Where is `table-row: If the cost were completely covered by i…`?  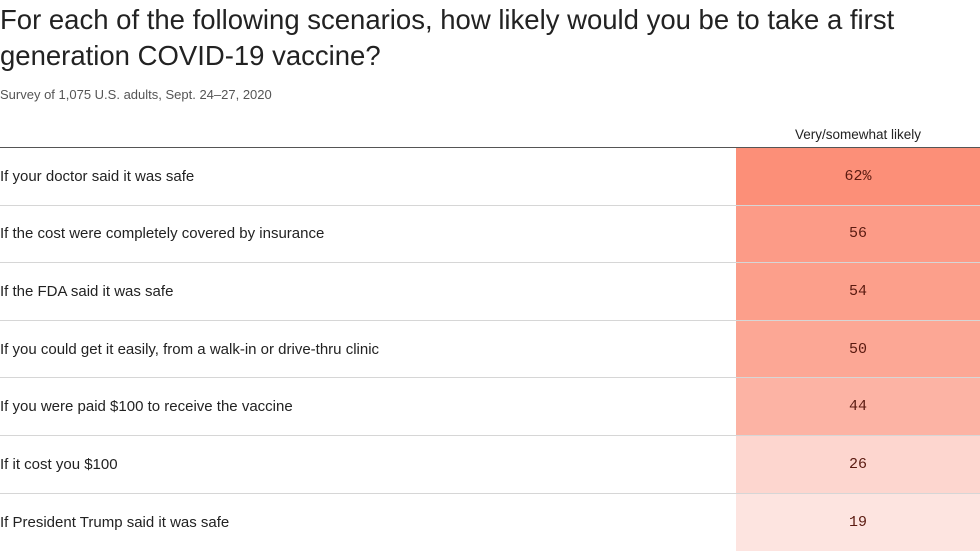 table-row: If the cost were completely covered by i… is located at coordinates (490, 234).